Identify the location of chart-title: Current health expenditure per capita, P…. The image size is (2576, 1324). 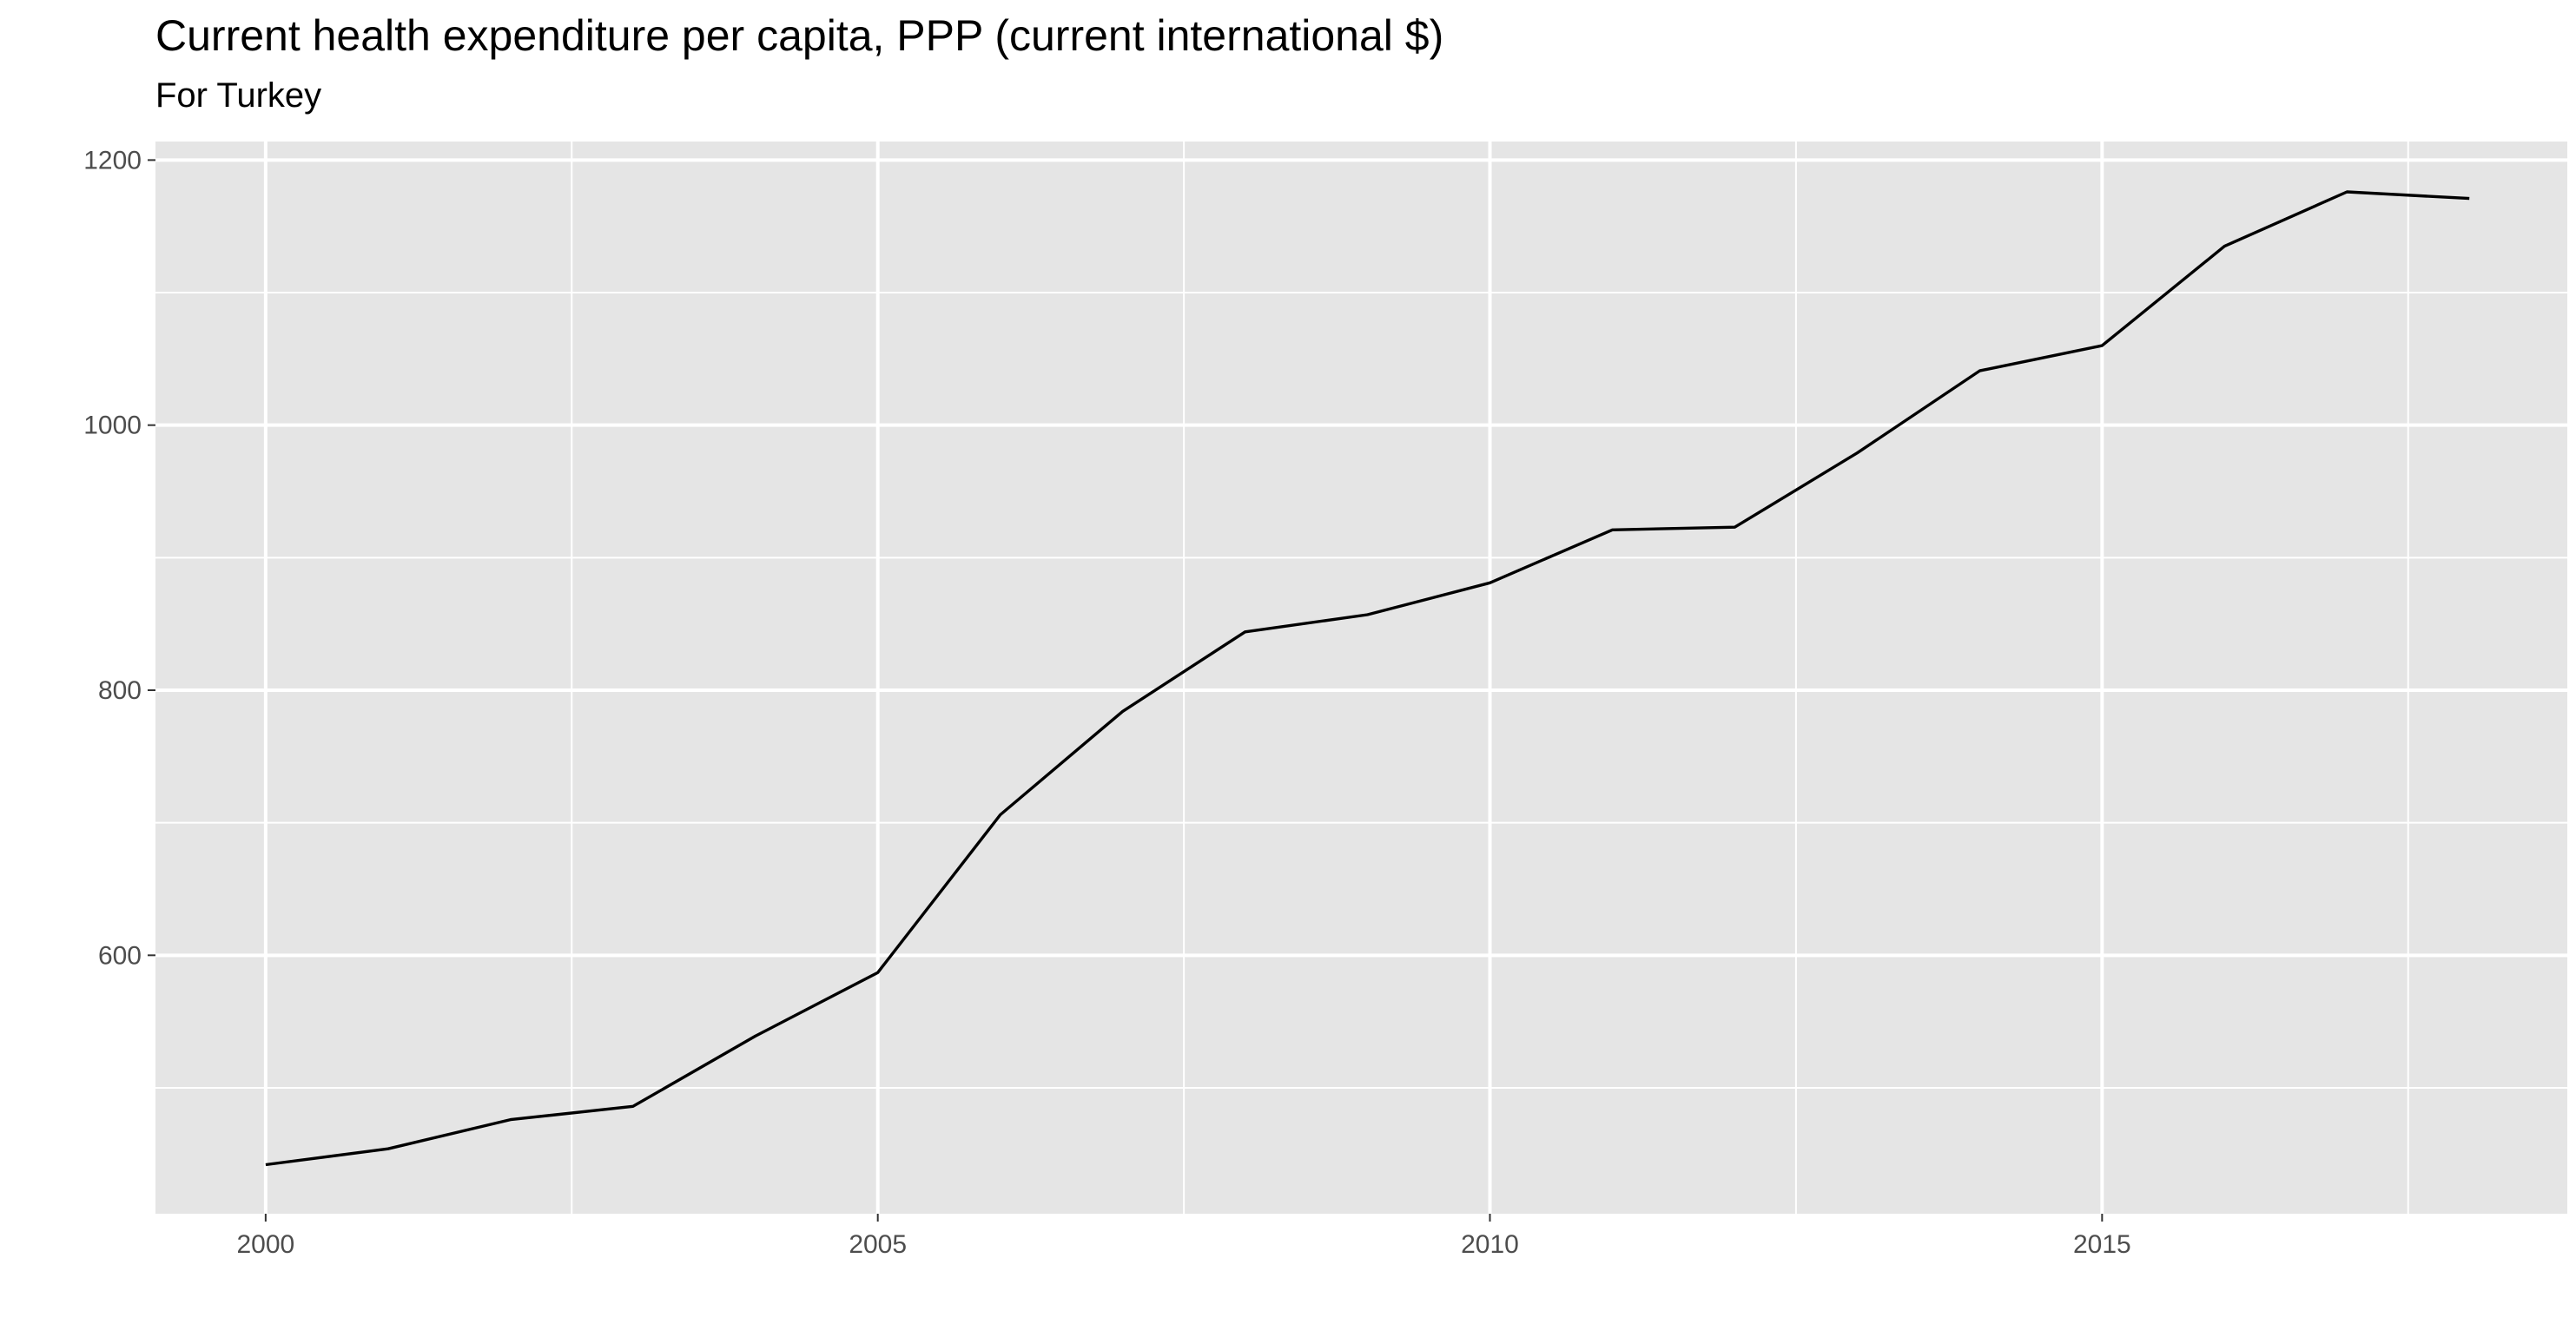
(799, 35).